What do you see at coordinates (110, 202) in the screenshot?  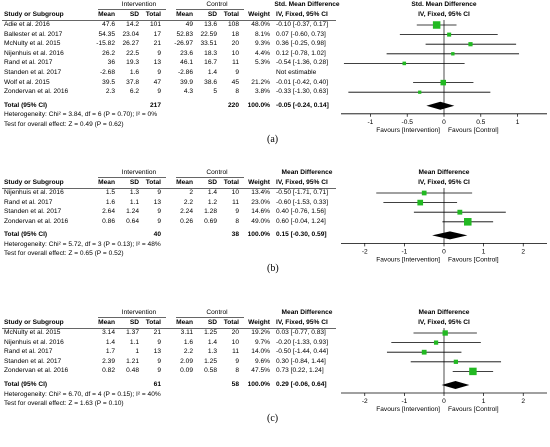 I see `cell-m1: 1.6` at bounding box center [110, 202].